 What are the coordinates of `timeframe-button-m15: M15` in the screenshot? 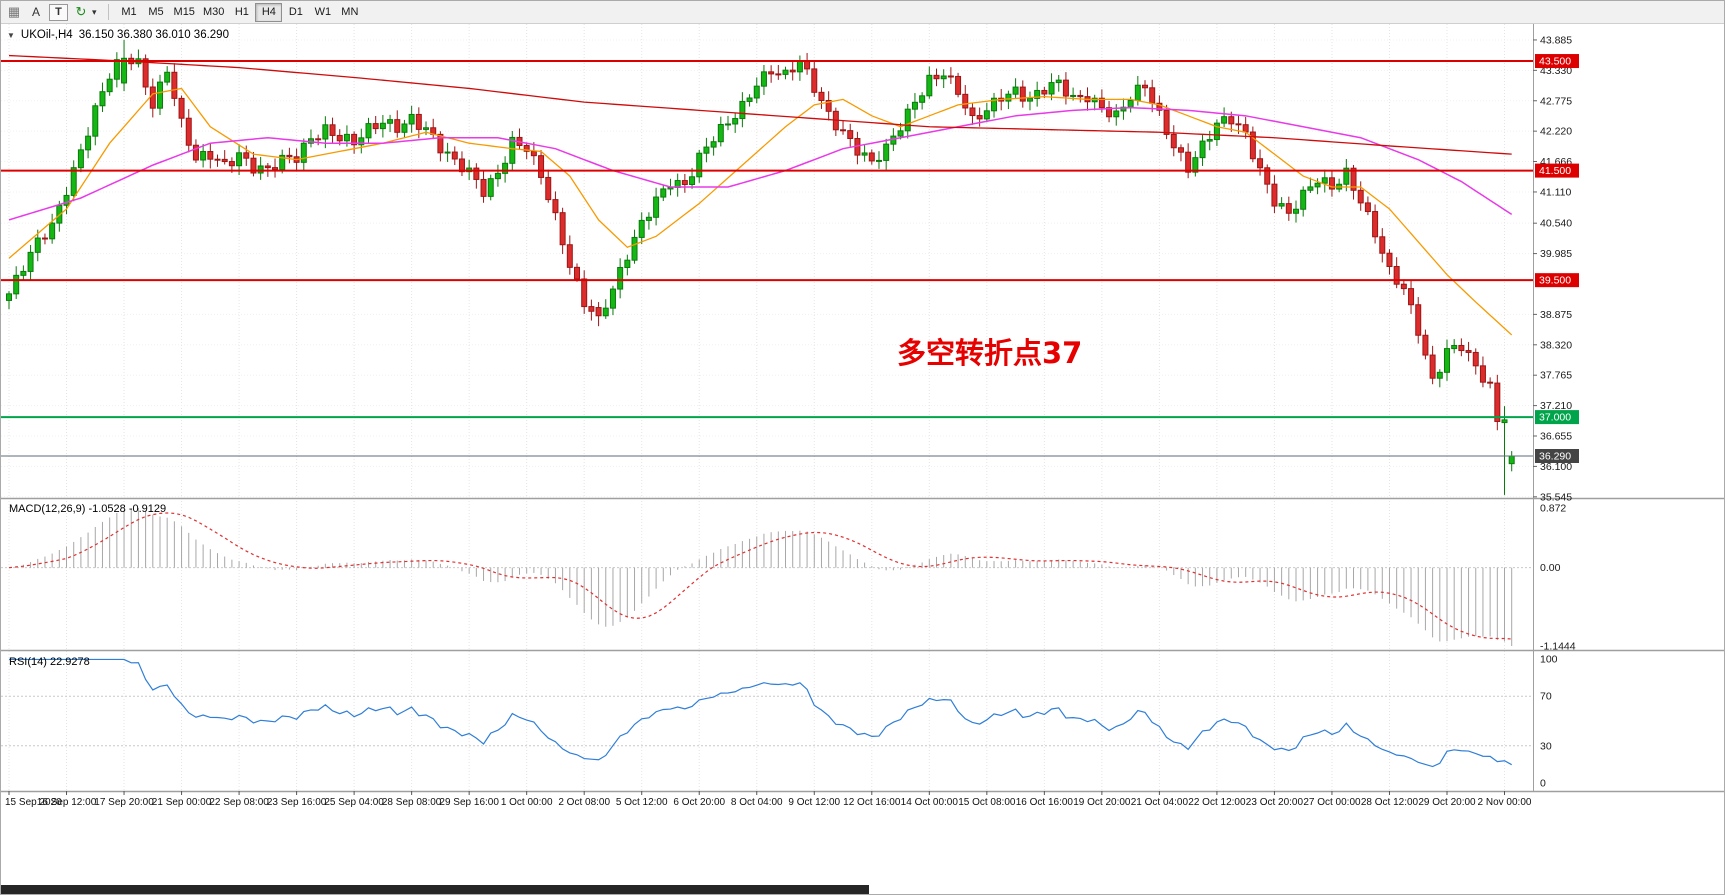 It's located at (184, 12).